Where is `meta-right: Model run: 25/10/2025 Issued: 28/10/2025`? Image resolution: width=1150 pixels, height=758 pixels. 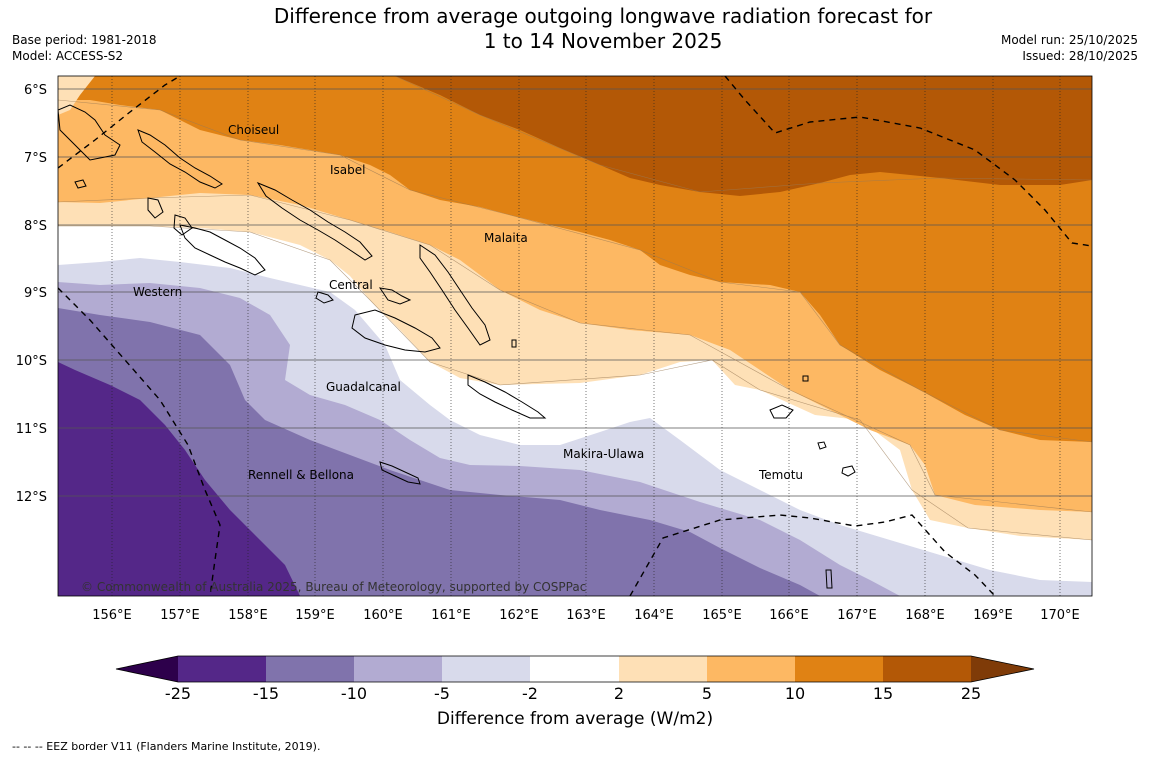 meta-right: Model run: 25/10/2025 Issued: 28/10/2025 is located at coordinates (1069, 48).